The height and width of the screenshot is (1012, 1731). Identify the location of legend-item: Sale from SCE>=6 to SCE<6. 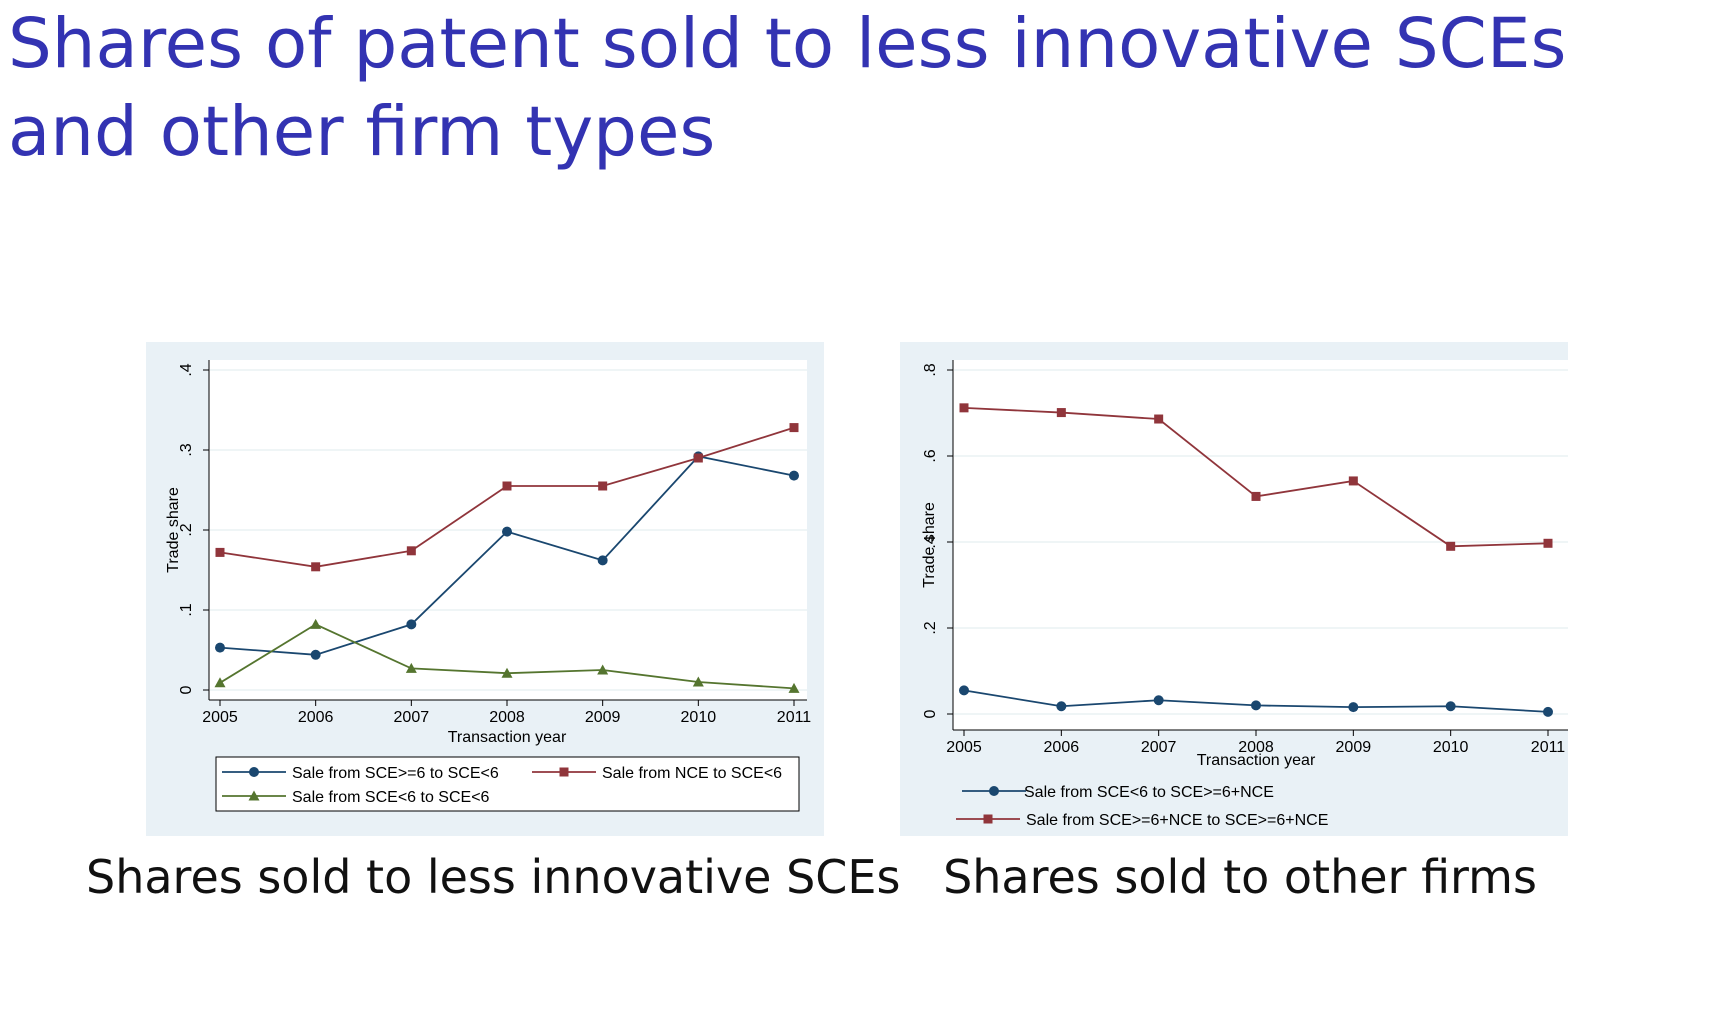
(360, 773).